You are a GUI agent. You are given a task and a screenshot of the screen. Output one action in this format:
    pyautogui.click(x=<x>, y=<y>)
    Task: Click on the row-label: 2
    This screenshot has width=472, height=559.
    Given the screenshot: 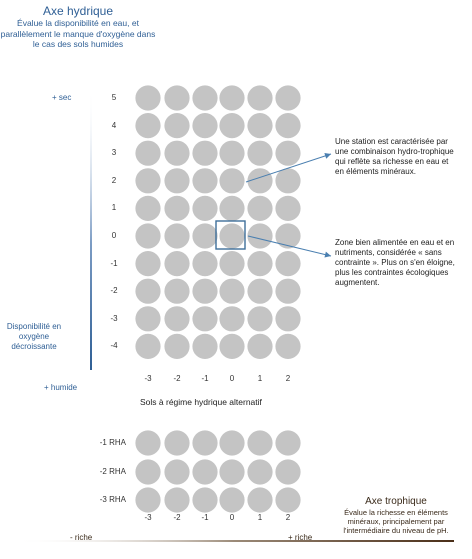 What is the action you would take?
    pyautogui.click(x=114, y=180)
    